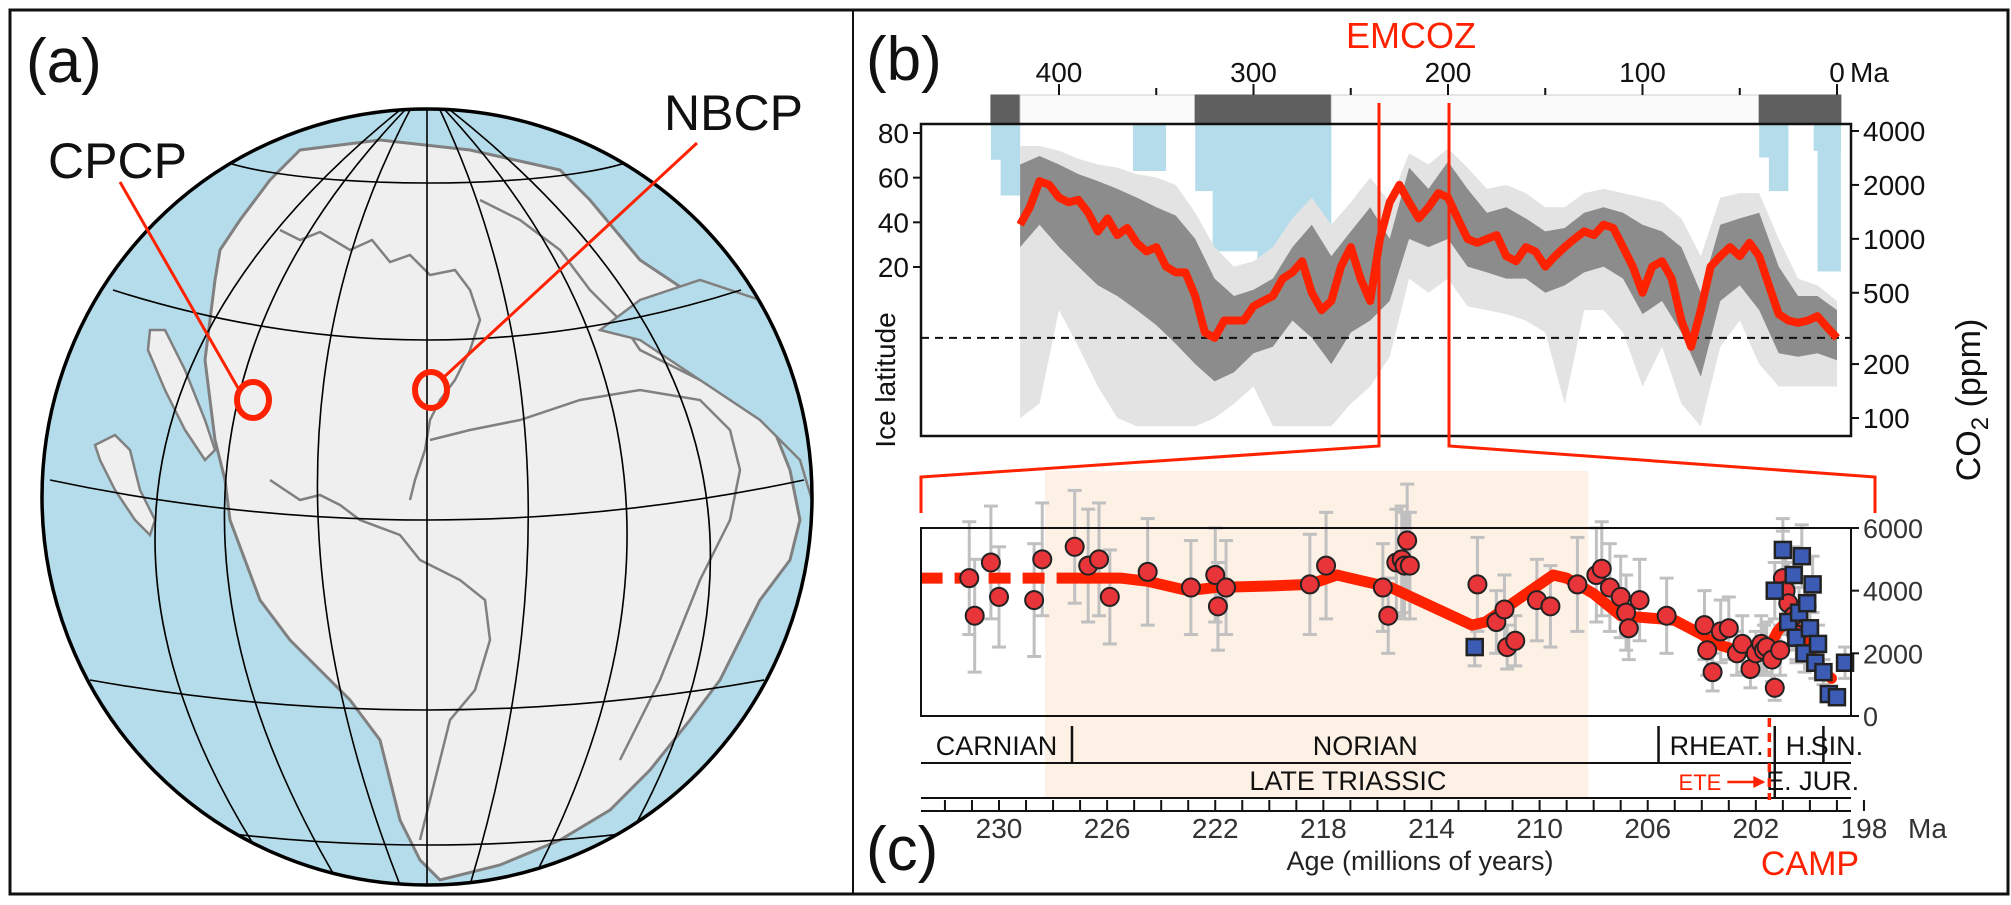 The height and width of the screenshot is (905, 2011). What do you see at coordinates (1717, 746) in the screenshot?
I see `stage-label: RHEAT.` at bounding box center [1717, 746].